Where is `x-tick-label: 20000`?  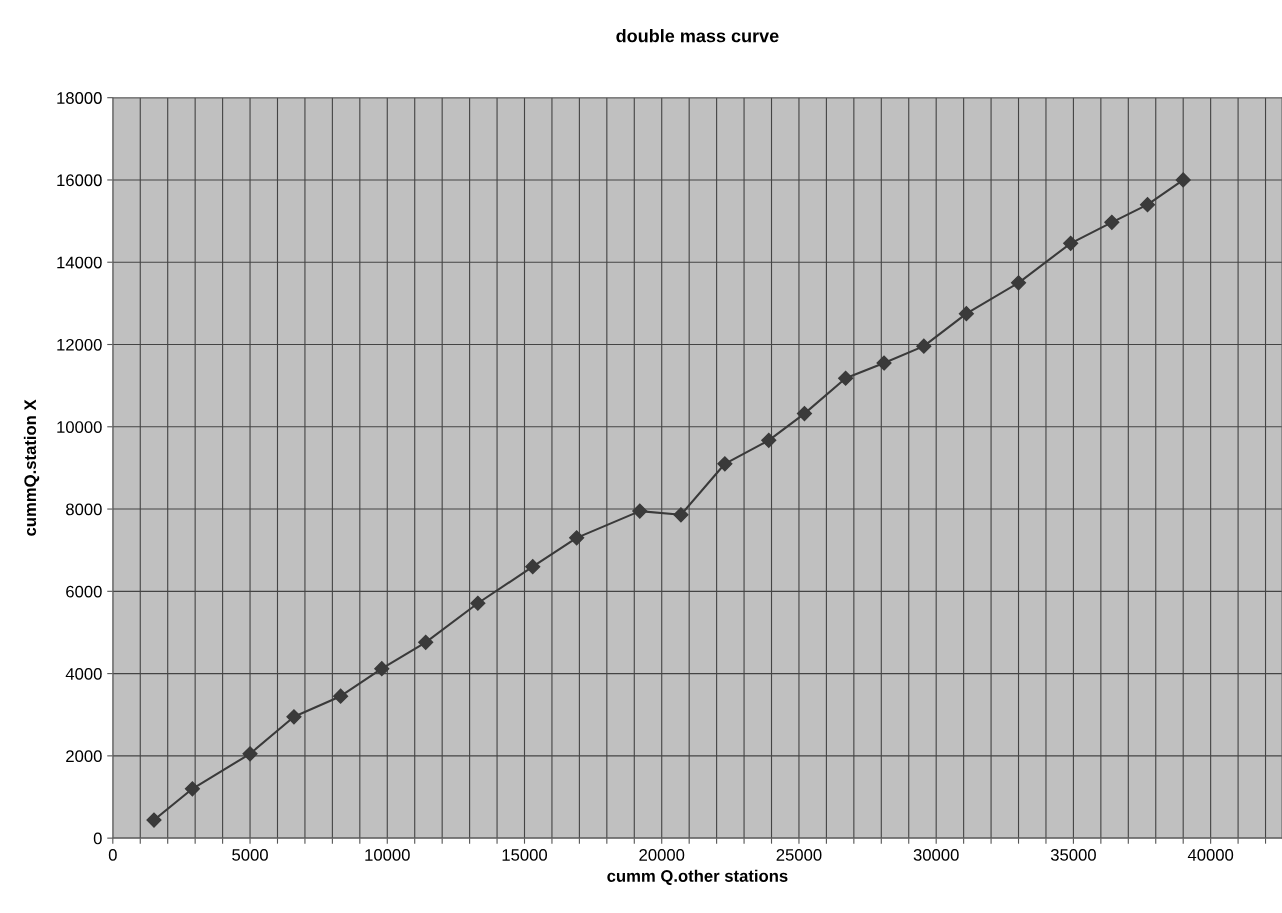 x-tick-label: 20000 is located at coordinates (662, 854).